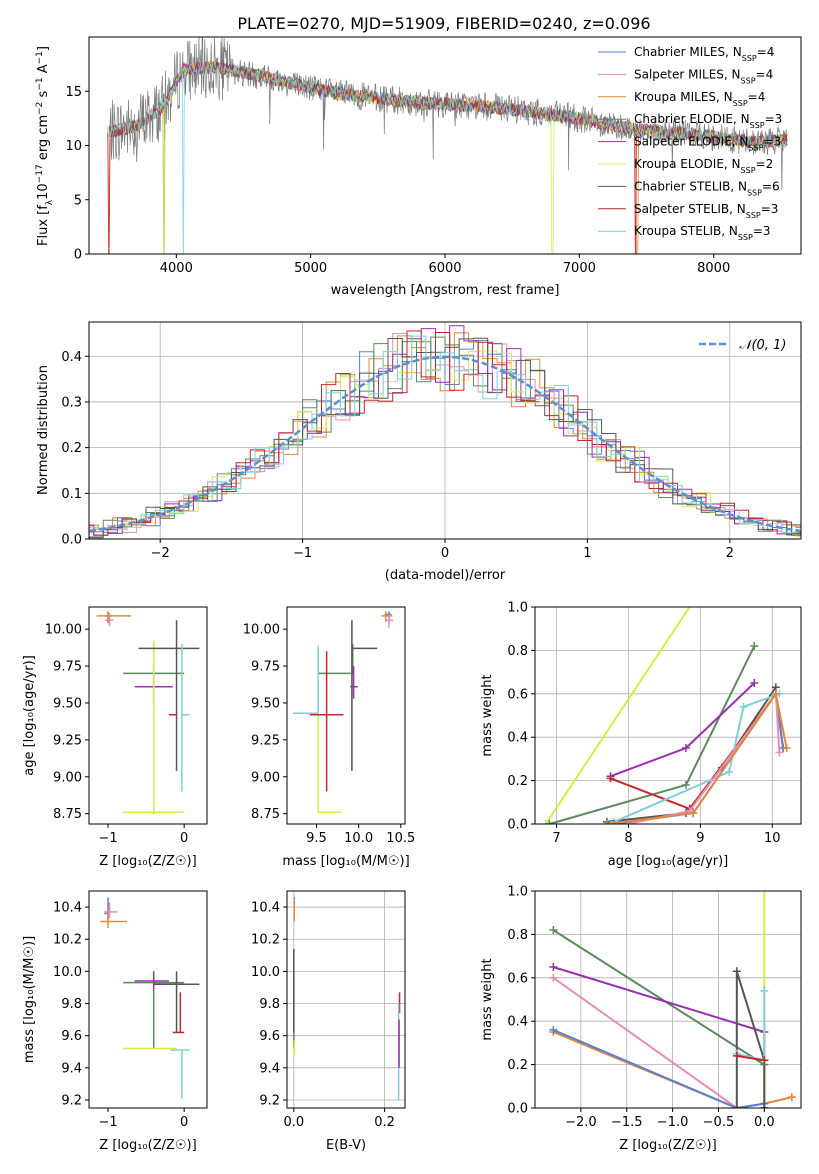  Describe the element at coordinates (517, 978) in the screenshot. I see `weight-vs-z-ytick-label: 0.6` at that location.